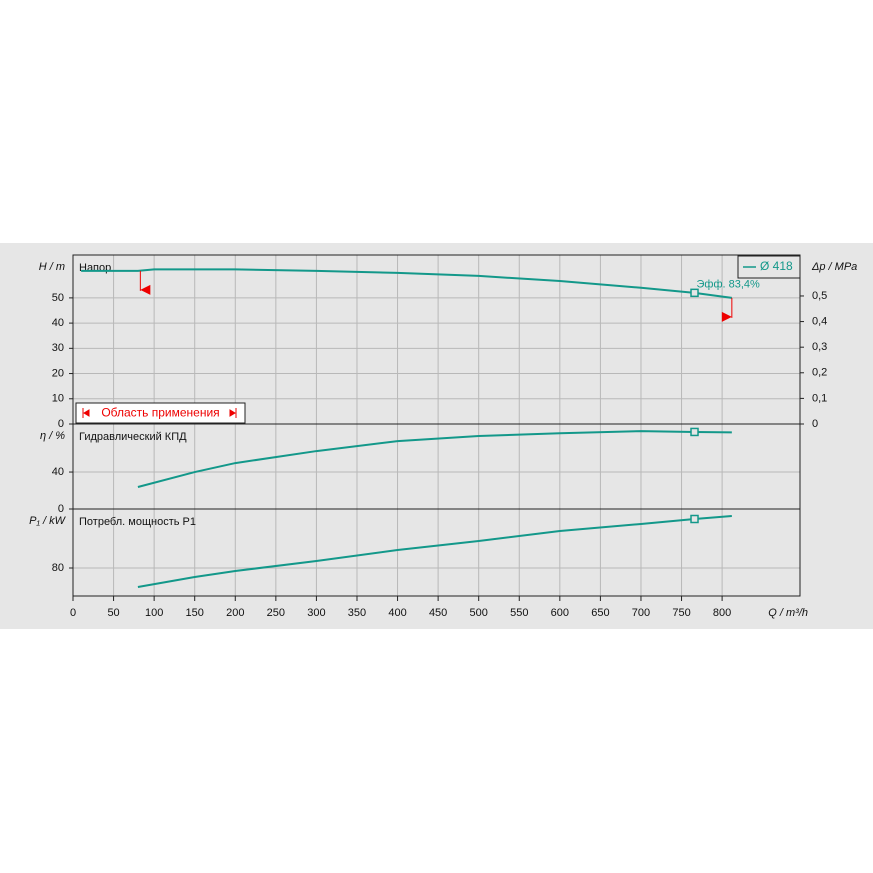  Describe the element at coordinates (58, 298) in the screenshot. I see `y-tick-label: 50` at that location.